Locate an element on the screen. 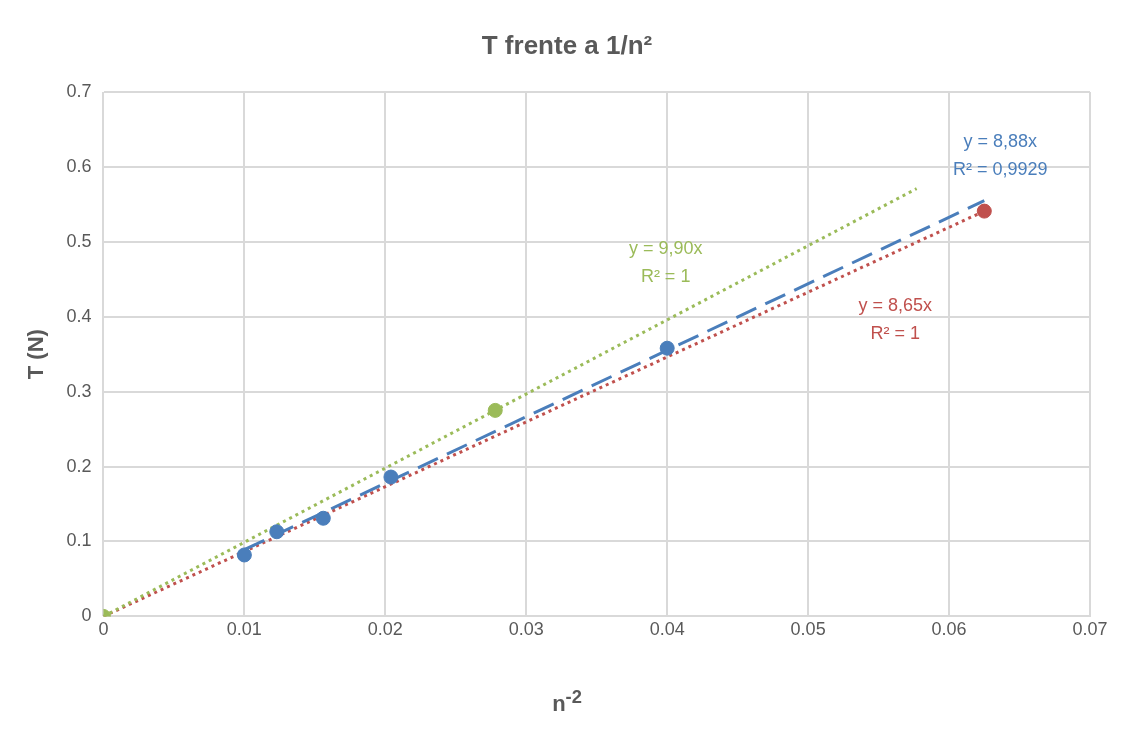  y-tick-label: 0.1 is located at coordinates (79, 540).